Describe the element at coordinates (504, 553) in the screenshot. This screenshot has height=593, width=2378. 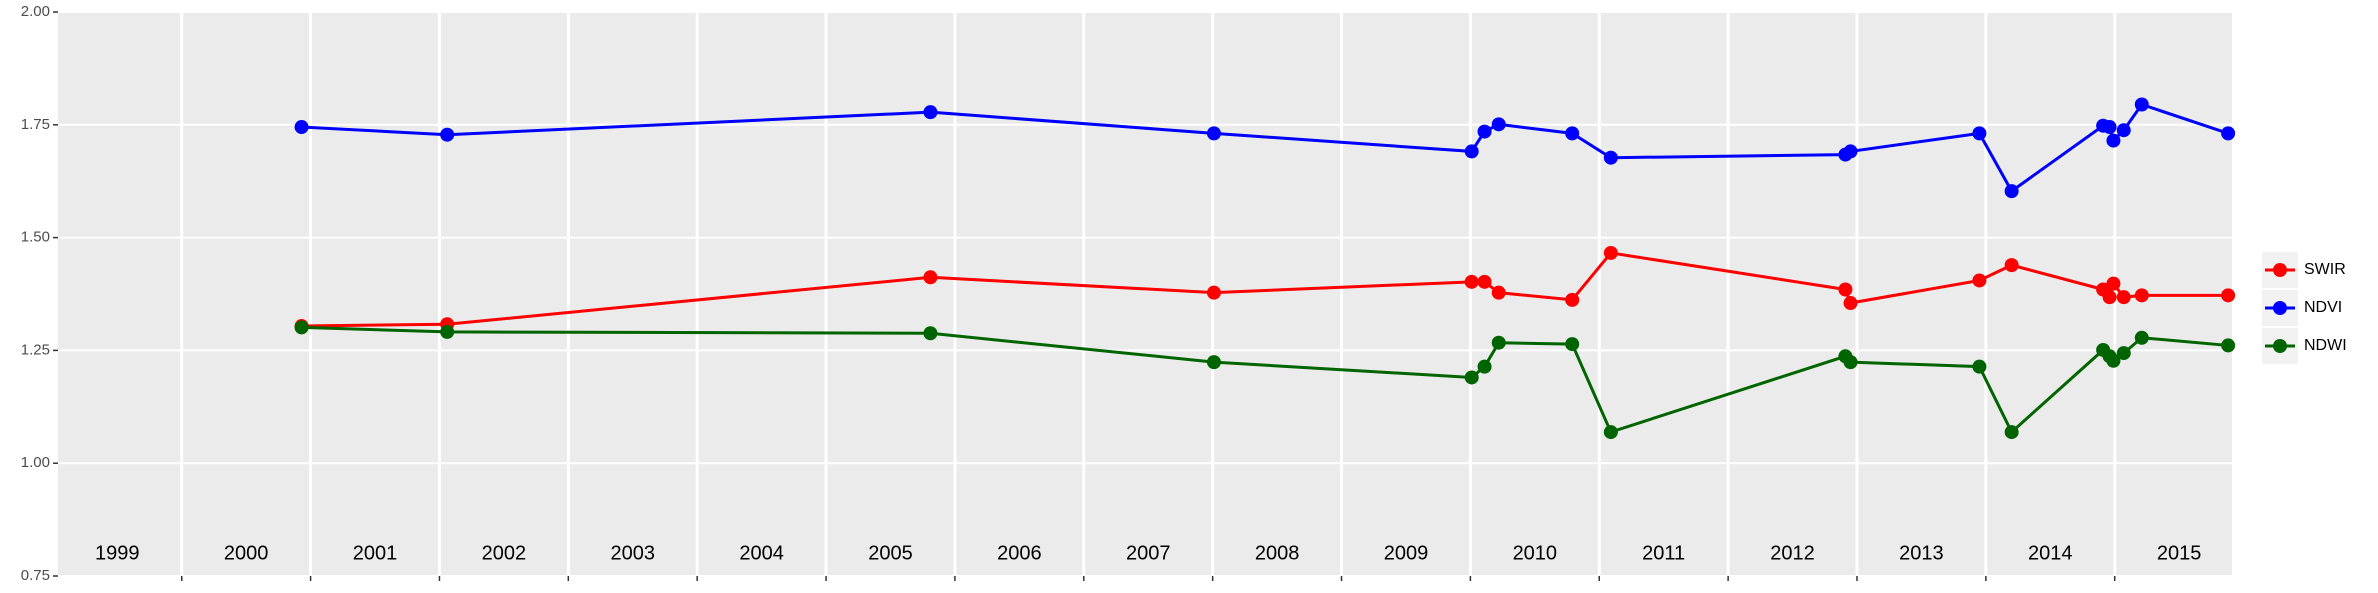
I see `year-label: 2002` at that location.